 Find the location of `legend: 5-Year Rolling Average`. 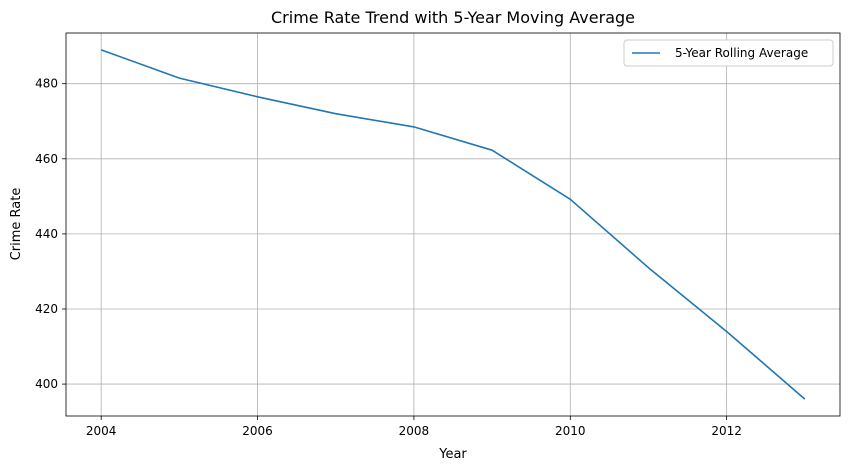

legend: 5-Year Rolling Average is located at coordinates (728, 53).